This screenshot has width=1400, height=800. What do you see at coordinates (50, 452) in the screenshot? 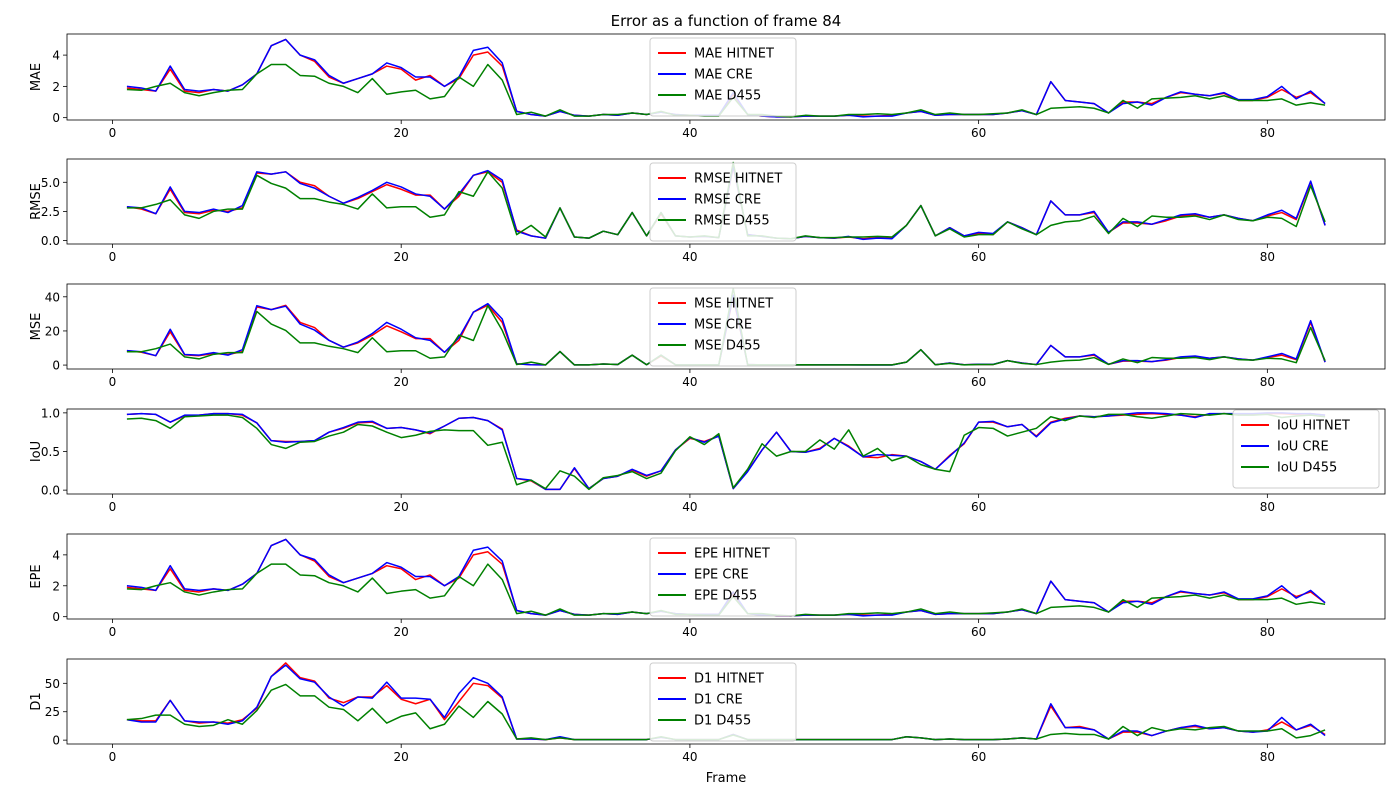
I see `y-tick-label: 0.5` at bounding box center [50, 452].